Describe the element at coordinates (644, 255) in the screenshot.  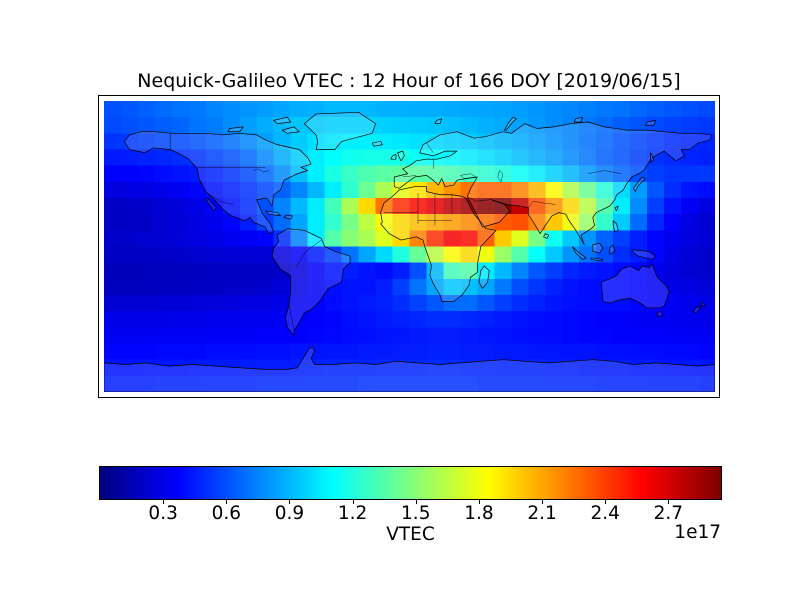
I see `coastline-new-guinea` at that location.